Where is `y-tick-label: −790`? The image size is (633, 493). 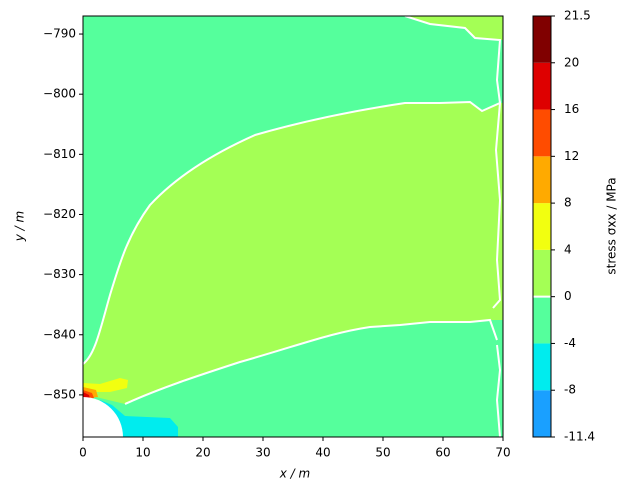
y-tick-label: −790 is located at coordinates (59, 34).